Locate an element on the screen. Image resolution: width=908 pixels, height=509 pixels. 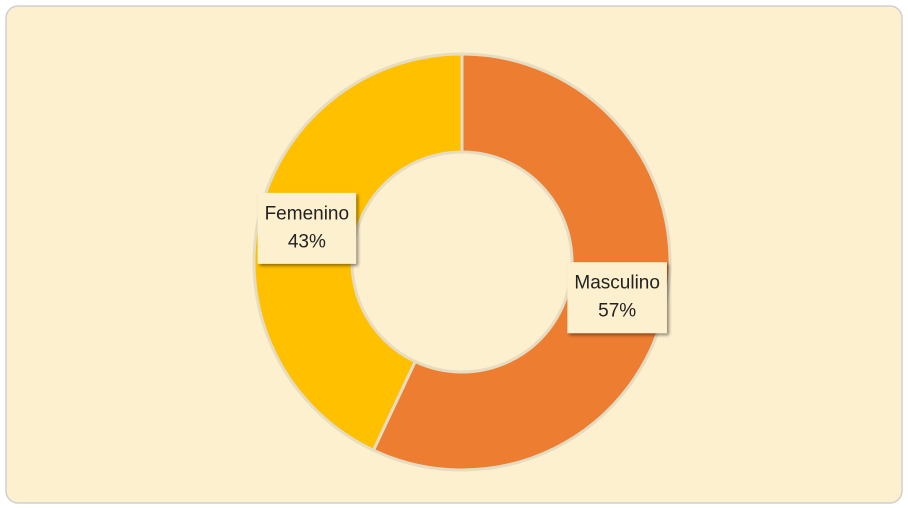
label-category: Femenino is located at coordinates (307, 213).